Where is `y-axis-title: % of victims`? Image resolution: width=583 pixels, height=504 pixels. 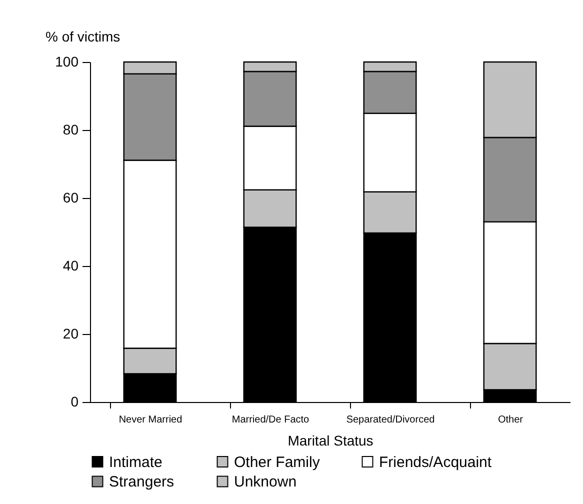 y-axis-title: % of victims is located at coordinates (83, 36).